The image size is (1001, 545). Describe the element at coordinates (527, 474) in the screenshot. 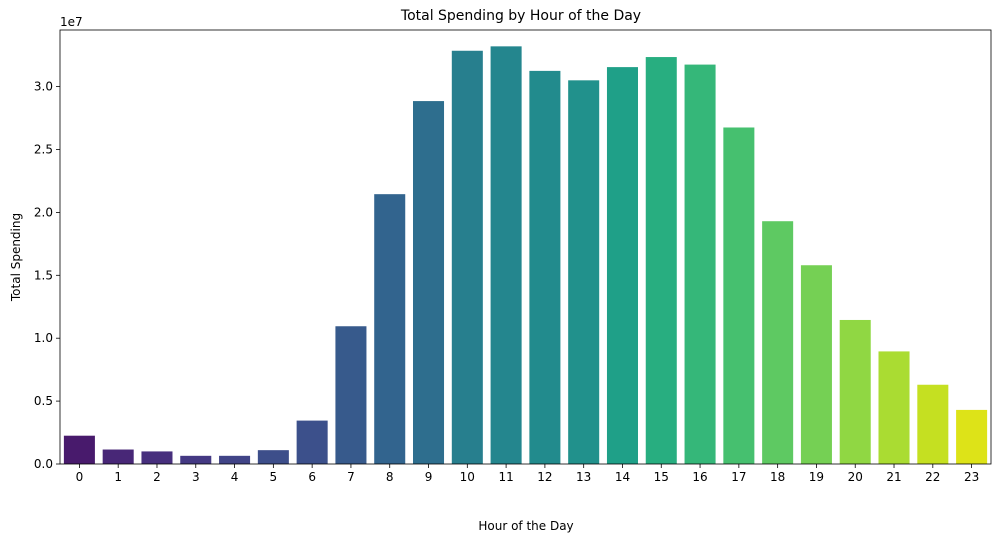

I see `x-axis-ticks: 0 1 2 3 4 5 6 7 8 9 10 11 12 13 14 15 16 17 18 19 20 21 22 23` at that location.